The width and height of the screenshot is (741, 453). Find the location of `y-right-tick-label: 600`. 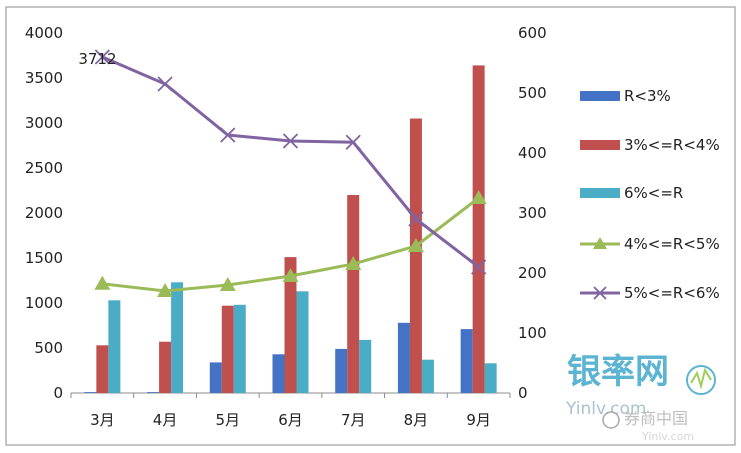

y-right-tick-label: 600 is located at coordinates (532, 33).